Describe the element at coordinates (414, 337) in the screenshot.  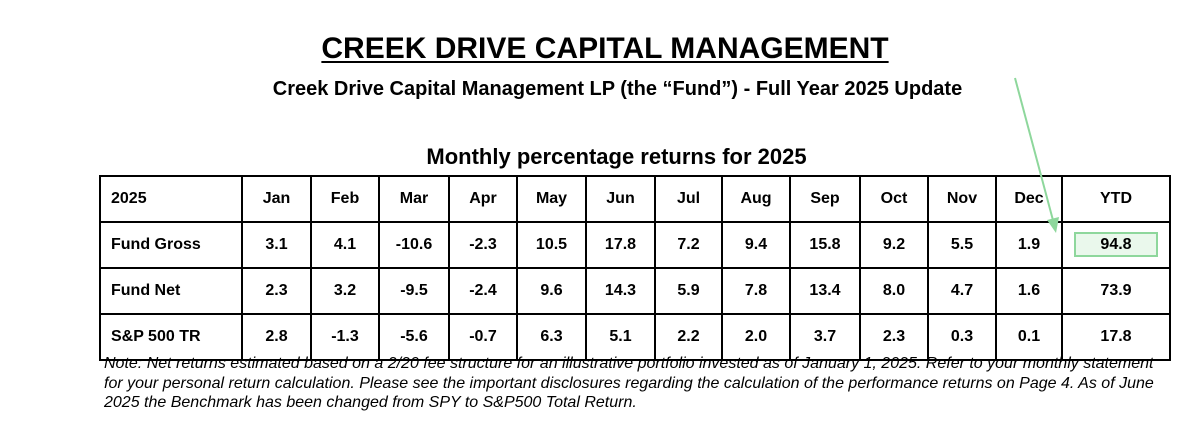
I see `table-cell: -5.6` at that location.